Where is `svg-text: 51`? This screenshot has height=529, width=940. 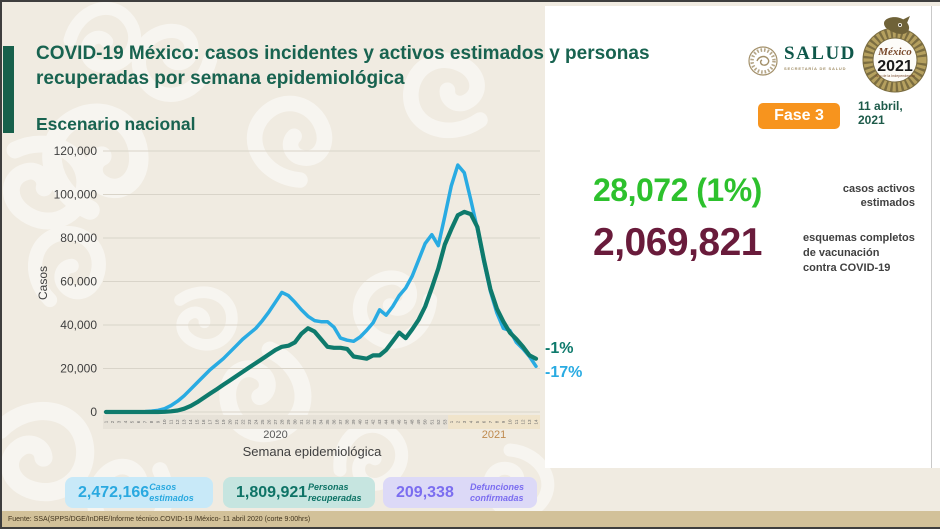
svg-text: 51 is located at coordinates (431, 422).